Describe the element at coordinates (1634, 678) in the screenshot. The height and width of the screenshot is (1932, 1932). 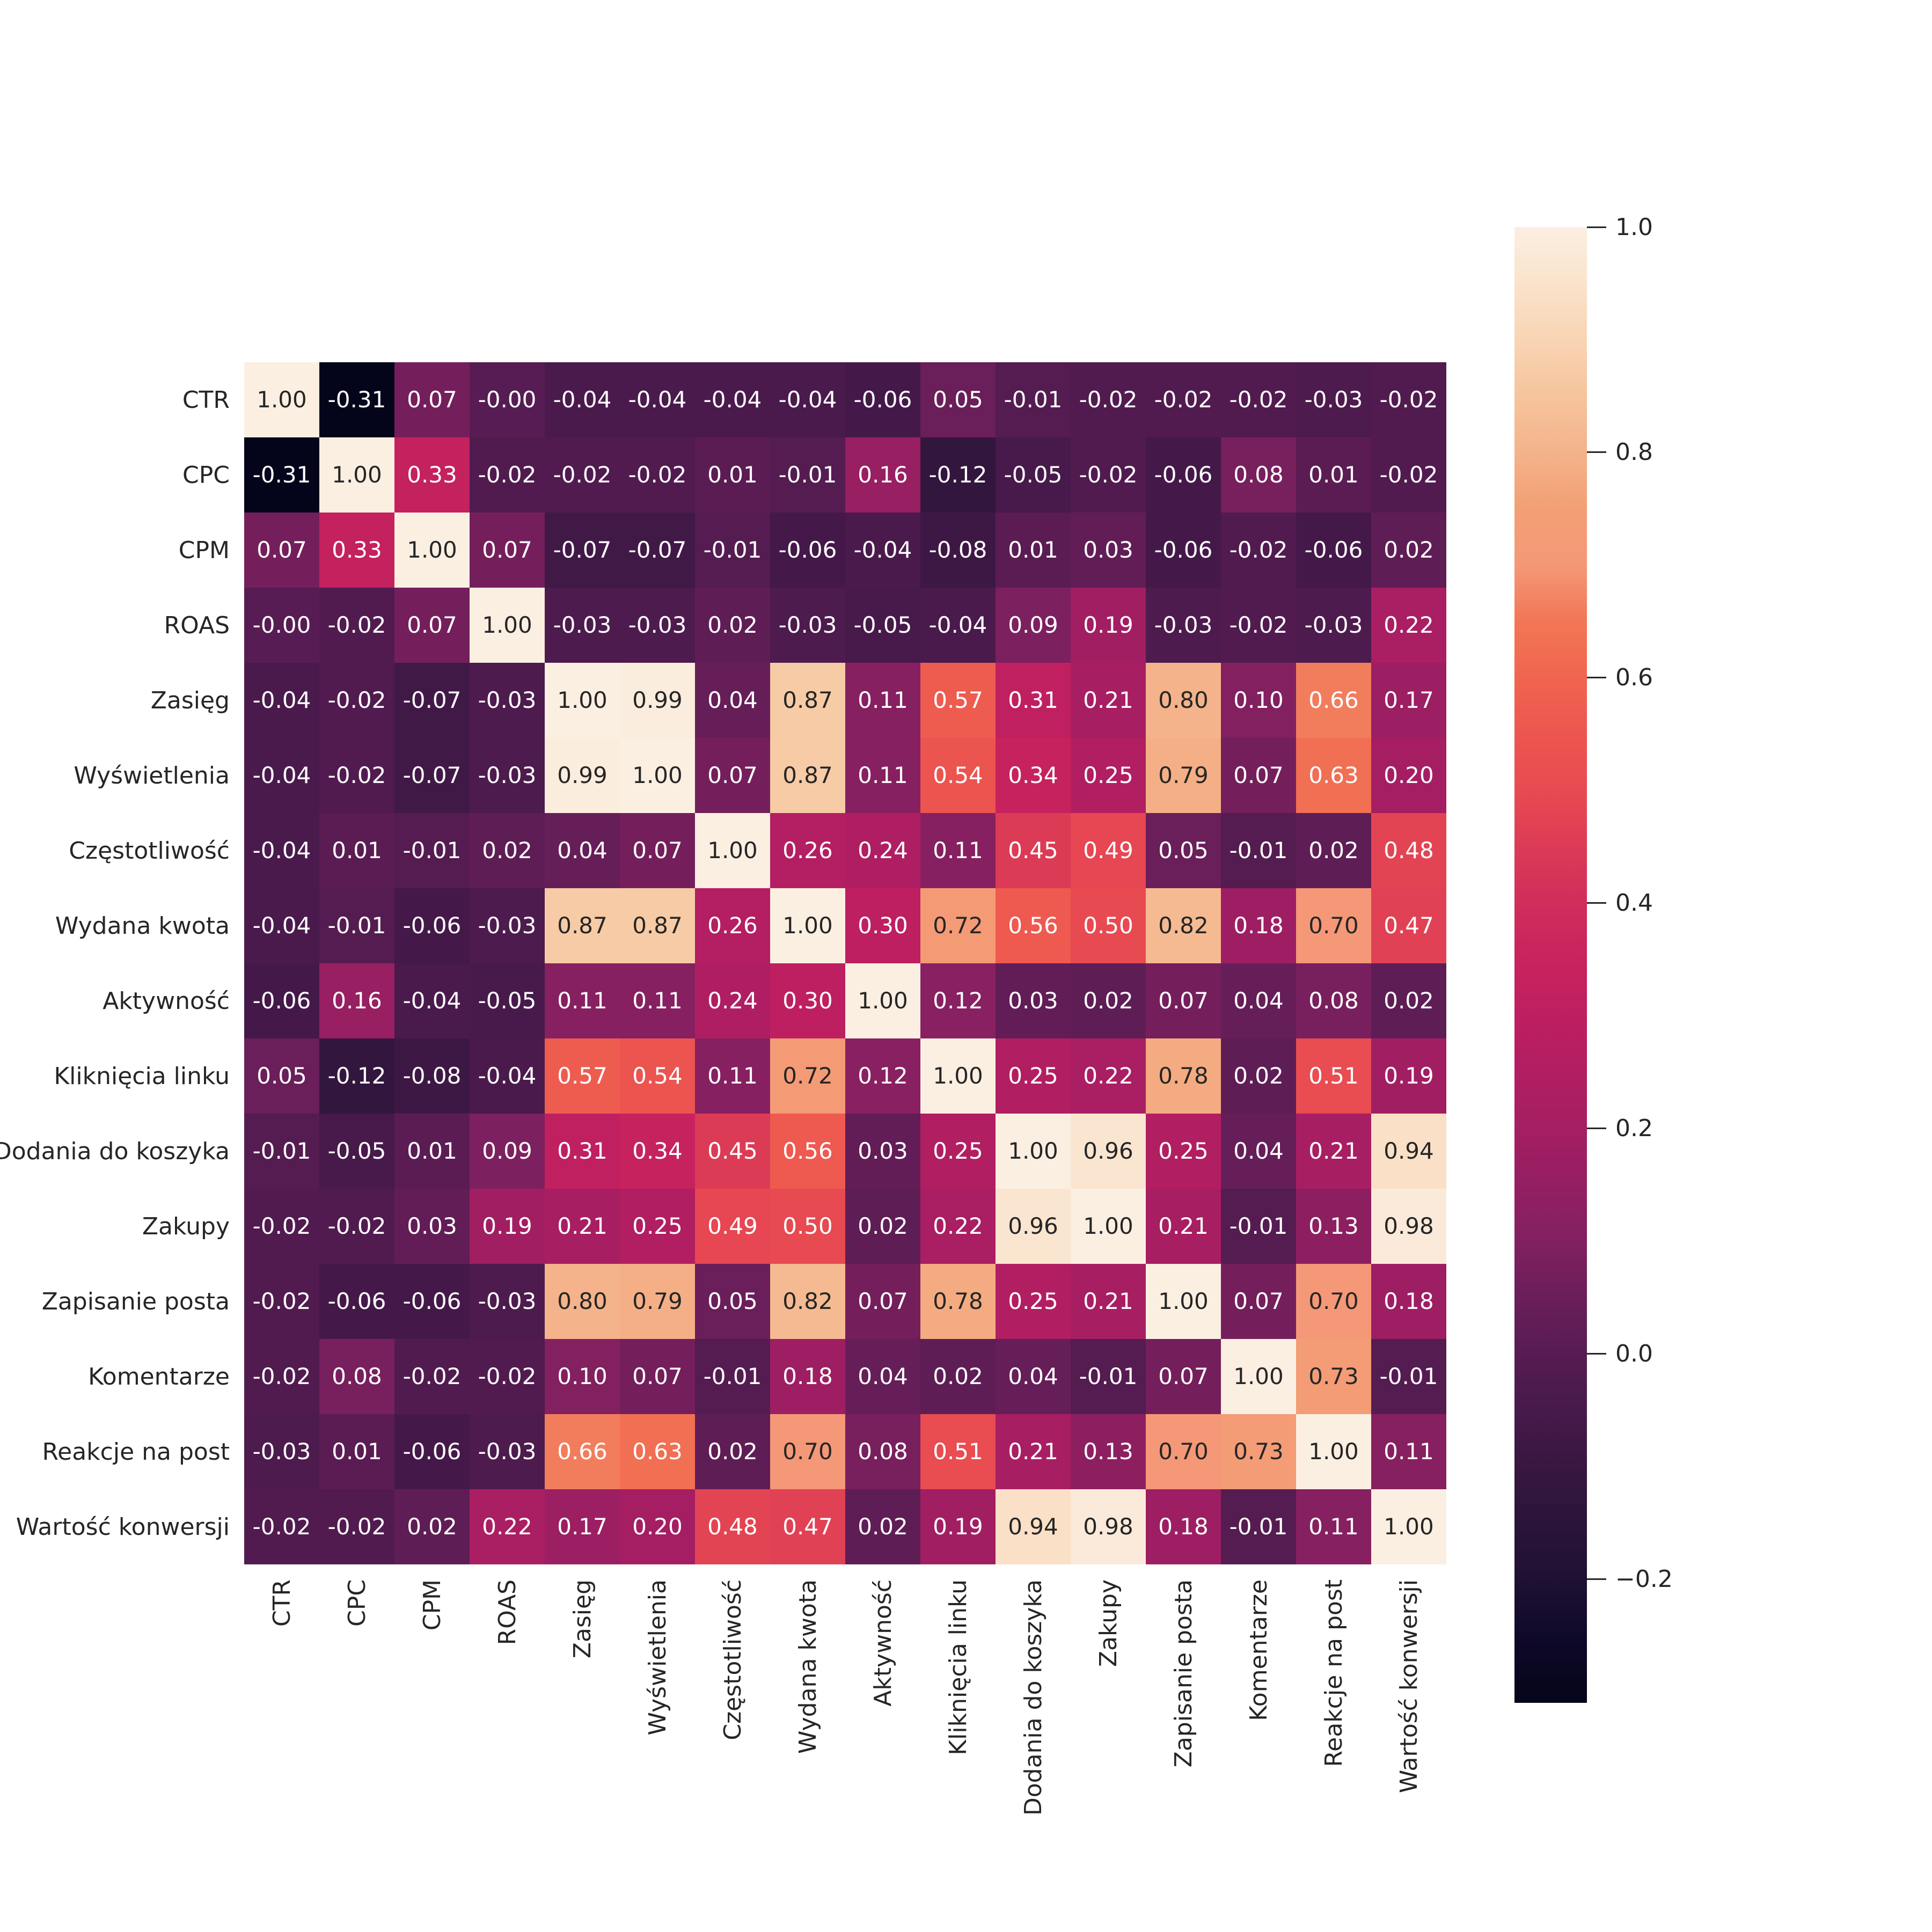
I see `colorbar-tick-label: 0.6` at that location.